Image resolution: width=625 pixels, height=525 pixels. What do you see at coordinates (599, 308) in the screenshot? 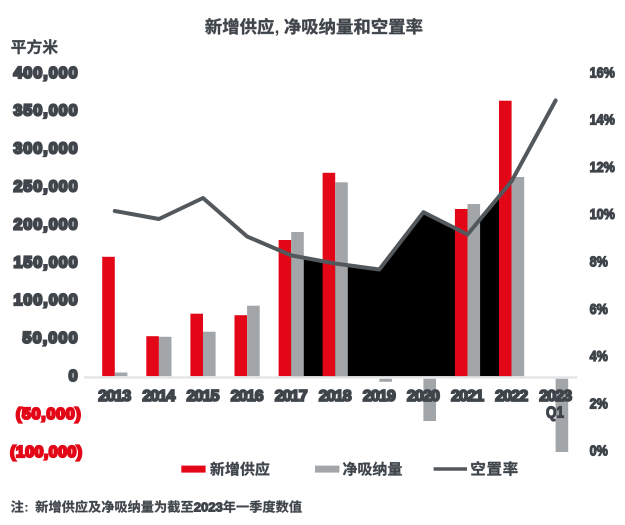
I see `svg-text: 6%` at bounding box center [599, 308].